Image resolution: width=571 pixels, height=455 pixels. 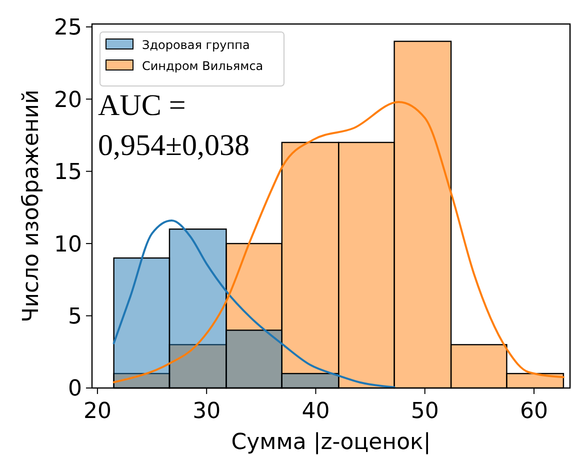 I want to click on y-tick-label: 10, so click(x=68, y=245).